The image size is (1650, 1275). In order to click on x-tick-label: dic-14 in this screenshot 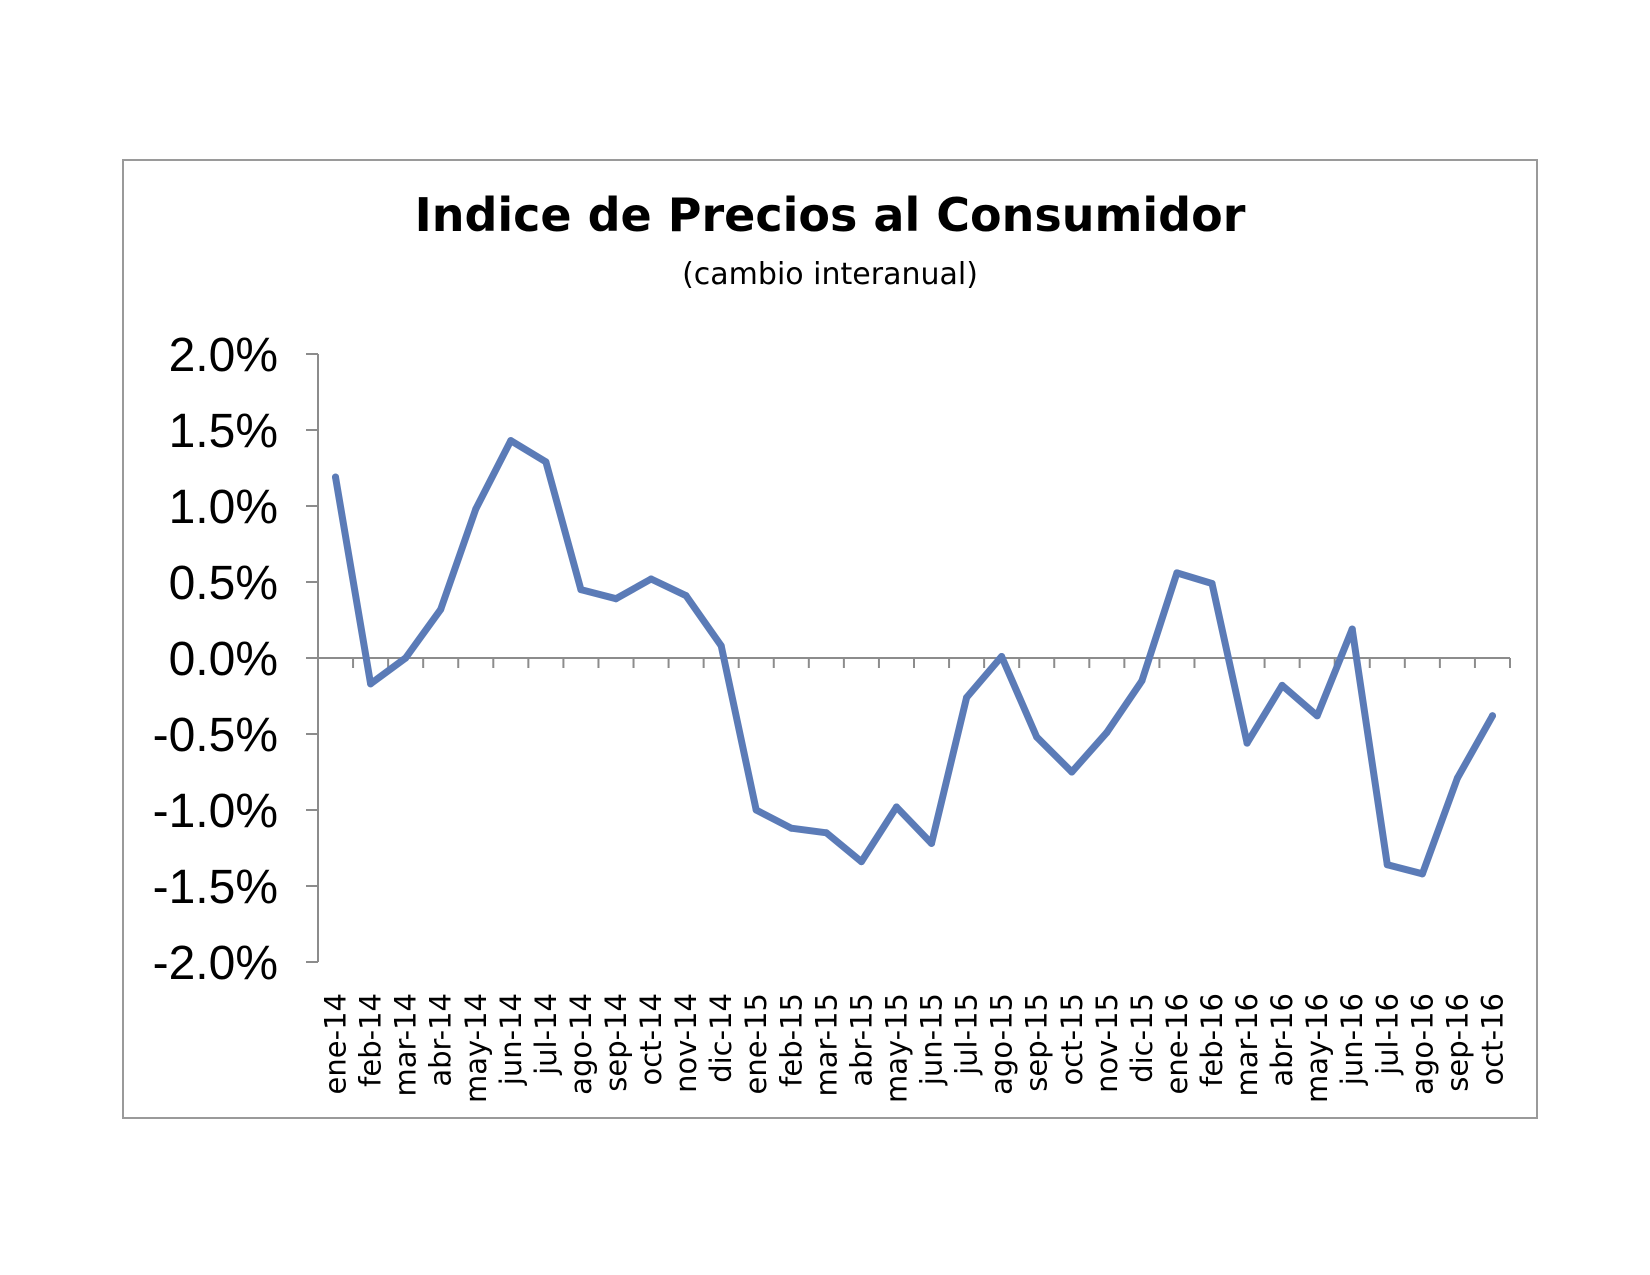, I will do `click(721, 1038)`.